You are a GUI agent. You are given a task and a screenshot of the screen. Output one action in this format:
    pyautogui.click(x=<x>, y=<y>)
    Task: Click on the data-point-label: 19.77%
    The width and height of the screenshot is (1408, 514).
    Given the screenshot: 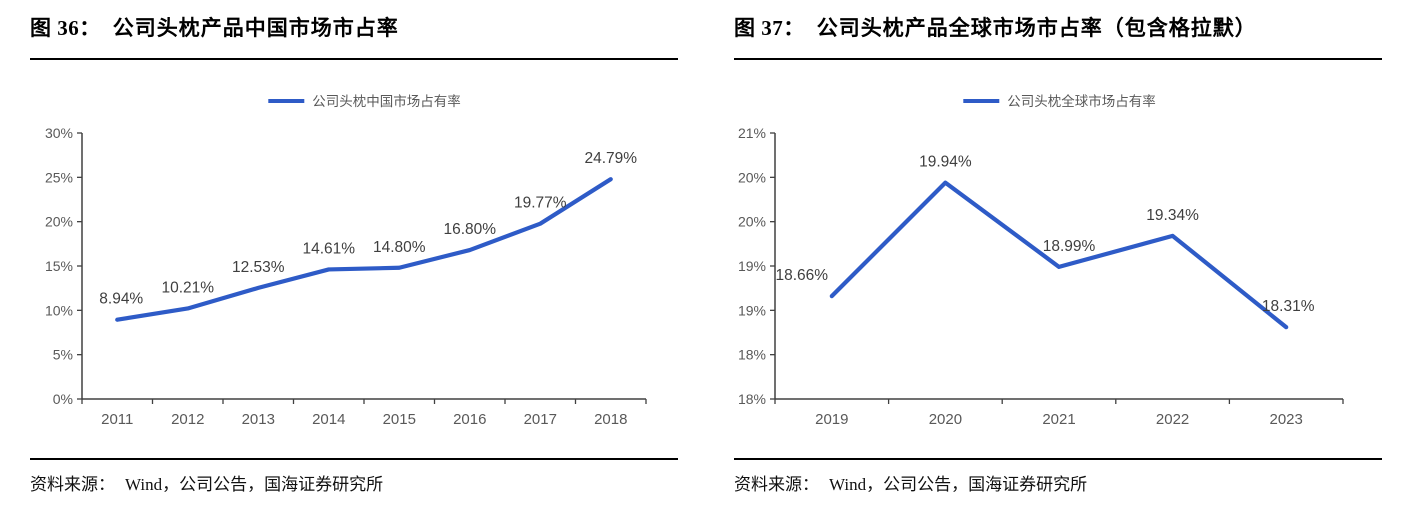 What is the action you would take?
    pyautogui.click(x=540, y=203)
    